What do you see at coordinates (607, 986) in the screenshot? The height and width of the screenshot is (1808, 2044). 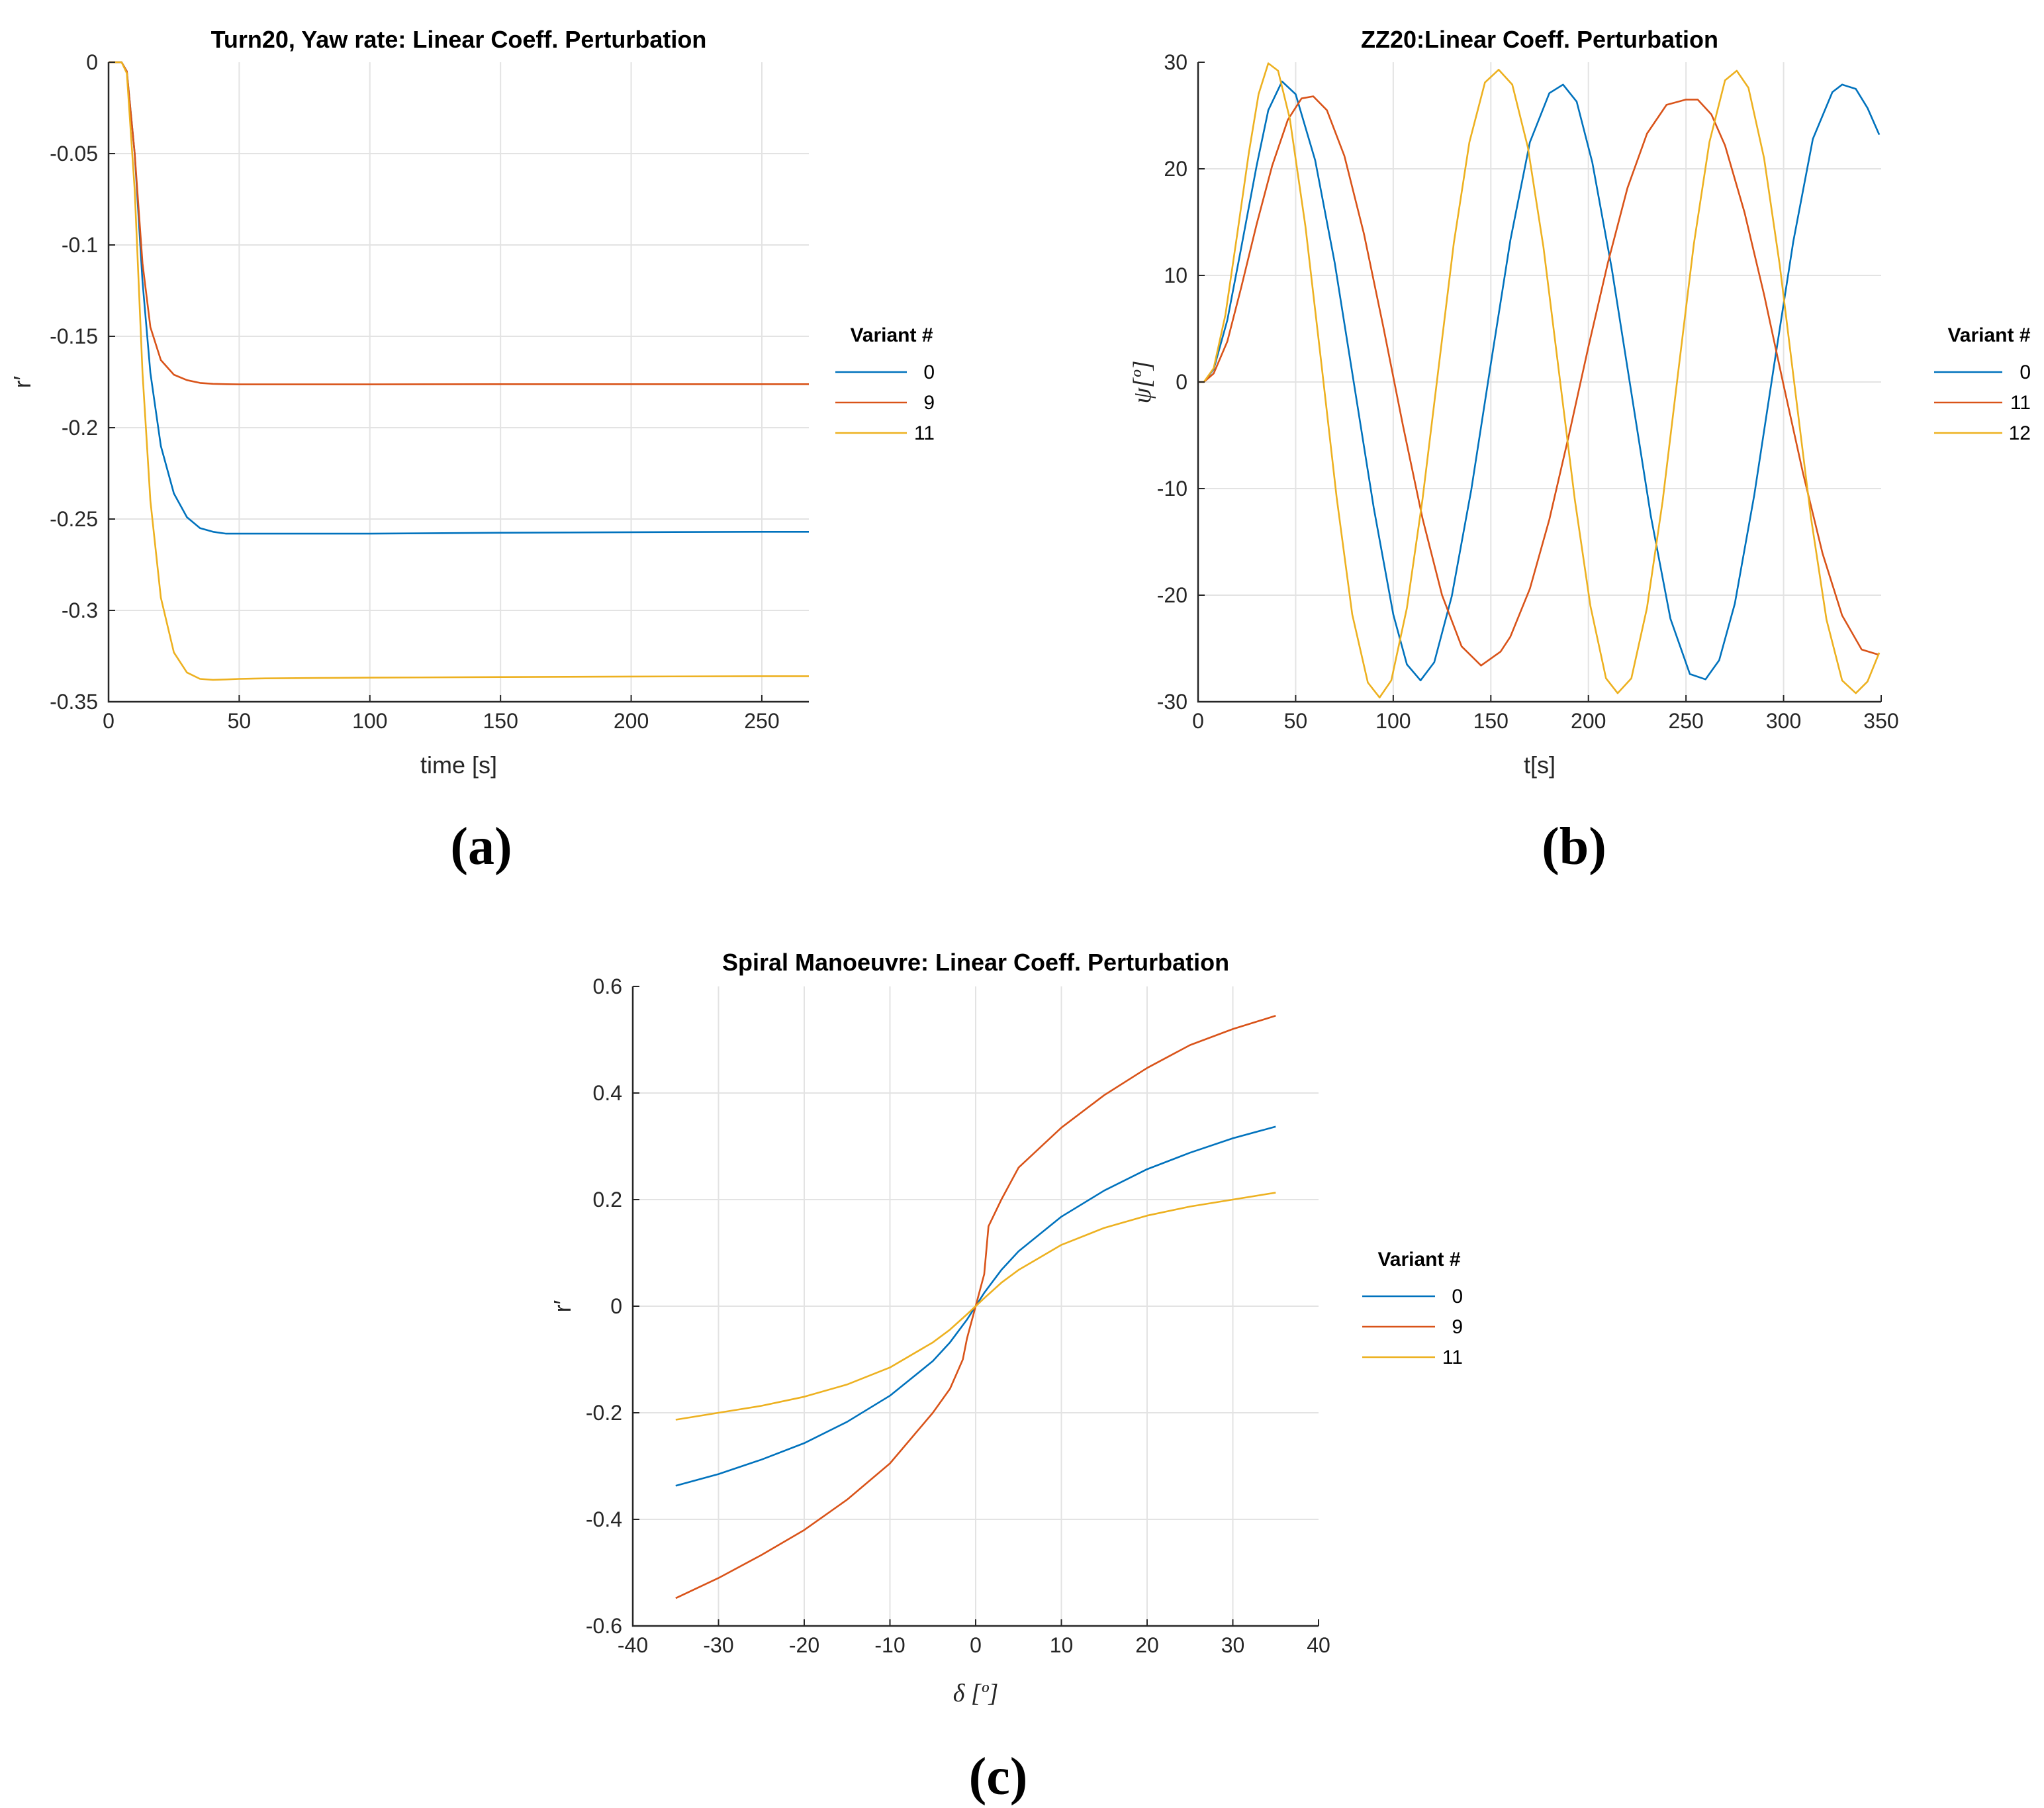 I see `y-tick-label: 0.6` at bounding box center [607, 986].